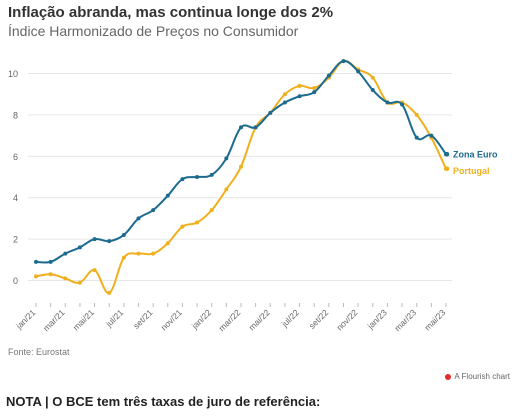  What do you see at coordinates (434, 319) in the screenshot?
I see `x-tick-label: mai/23` at bounding box center [434, 319].